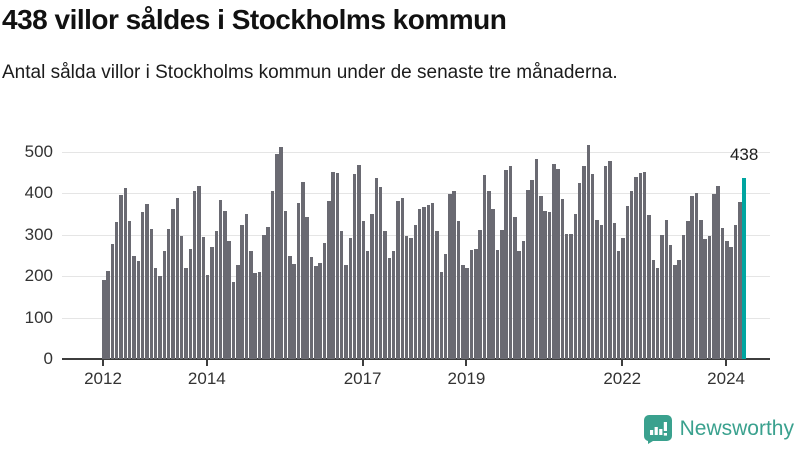 This screenshot has width=800, height=450. Describe the element at coordinates (38, 193) in the screenshot. I see `y-tick-label: 400` at that location.